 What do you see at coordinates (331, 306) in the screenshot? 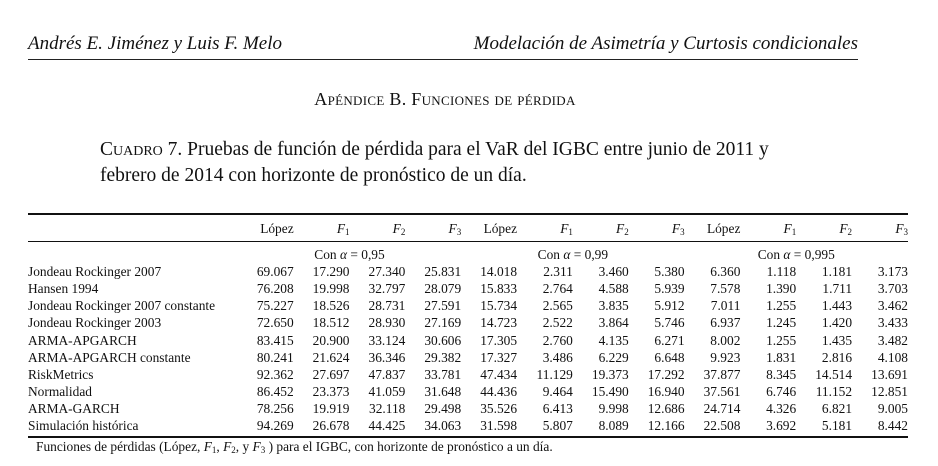
I see `table-cell: 18.526` at bounding box center [331, 306].